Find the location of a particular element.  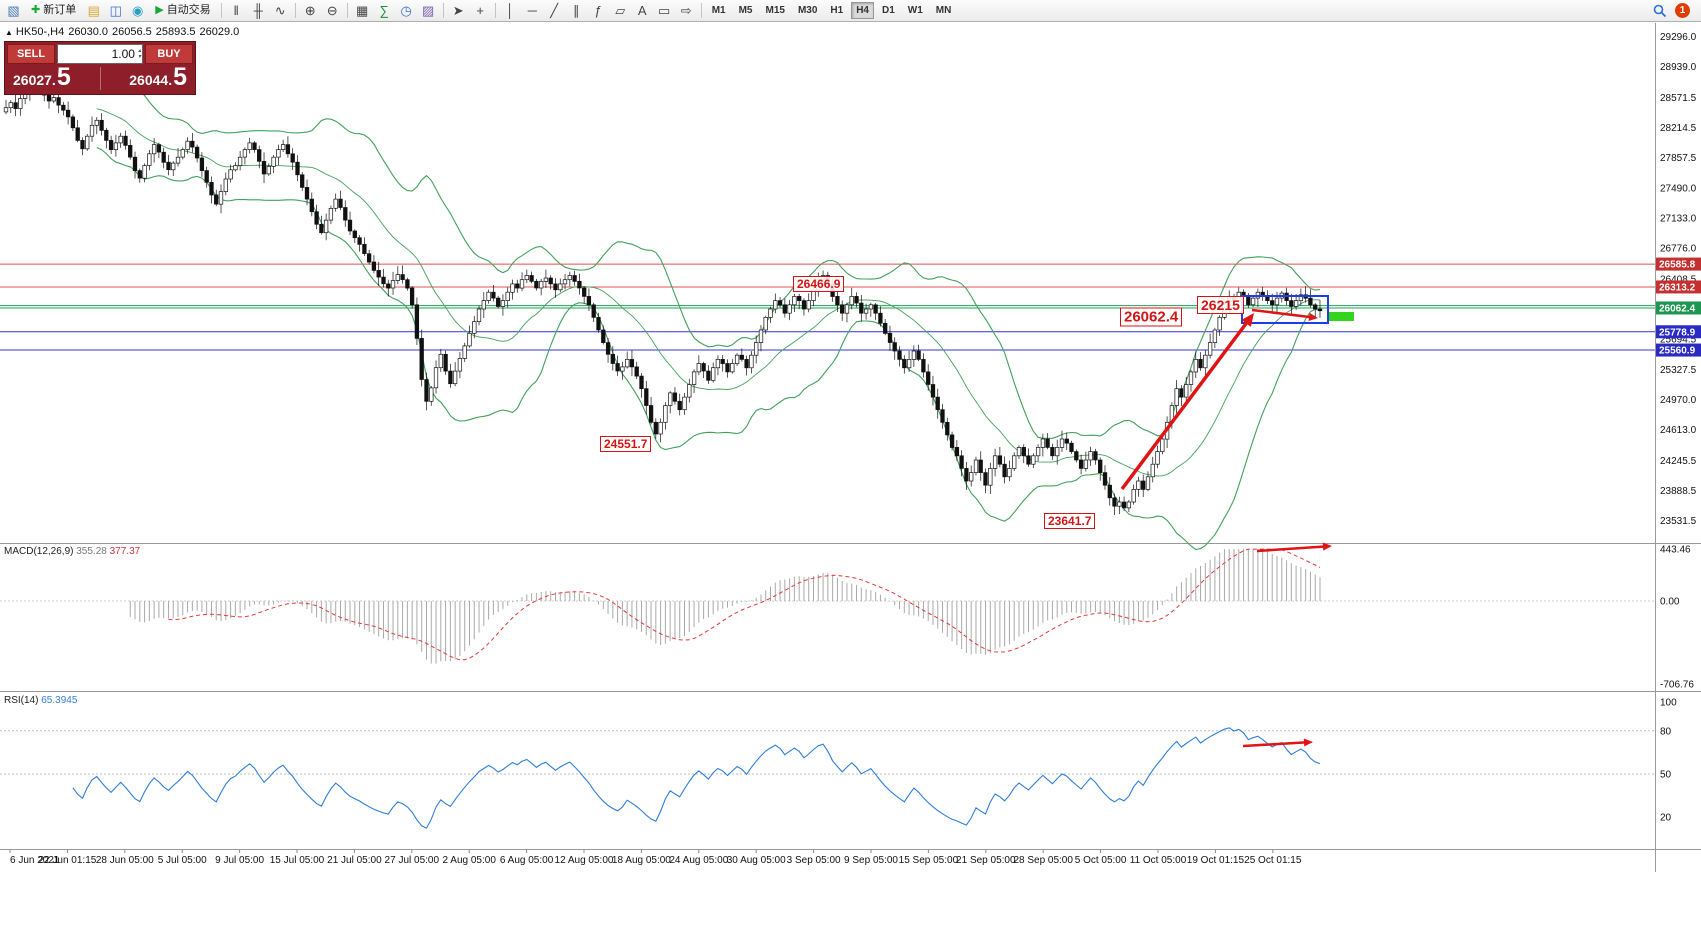

zoom-in-icon: ⊕ is located at coordinates (310, 10).